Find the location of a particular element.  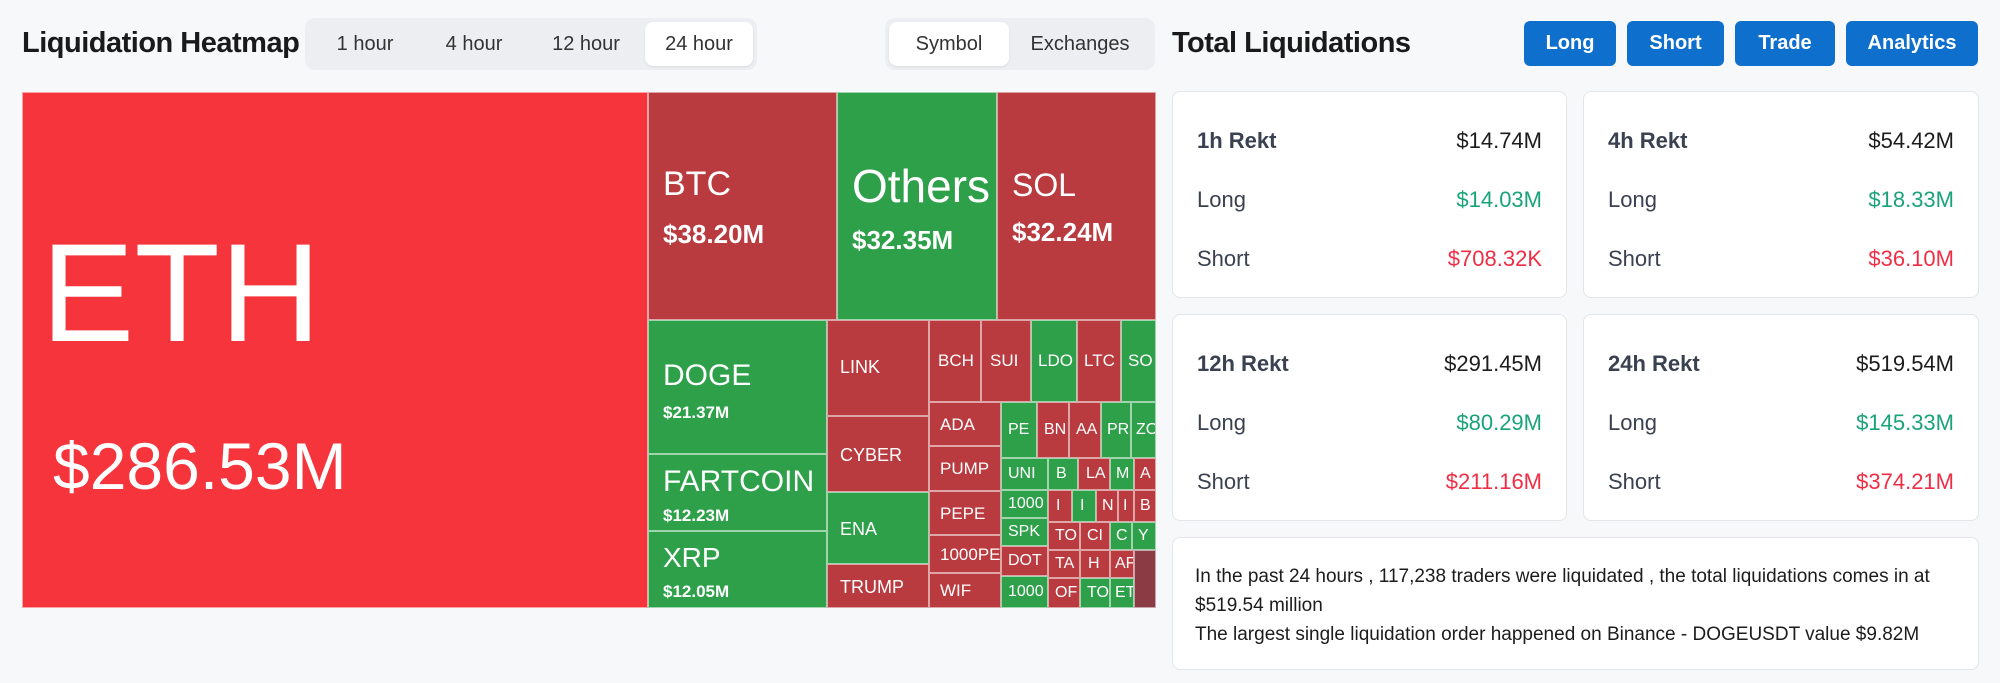

tile-1000-b: 1000 is located at coordinates (1024, 592).